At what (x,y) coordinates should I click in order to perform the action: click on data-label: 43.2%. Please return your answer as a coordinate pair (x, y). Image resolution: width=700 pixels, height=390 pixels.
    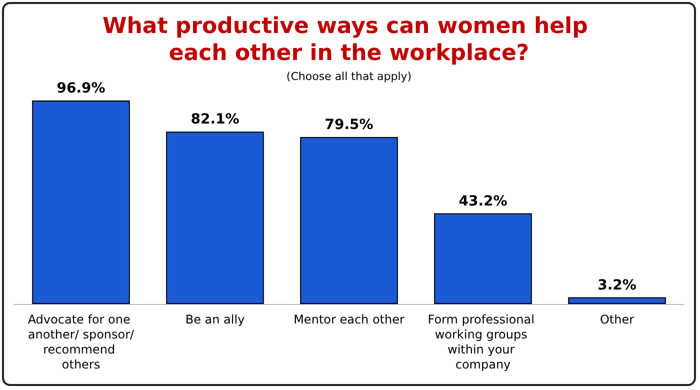
    Looking at the image, I should click on (483, 201).